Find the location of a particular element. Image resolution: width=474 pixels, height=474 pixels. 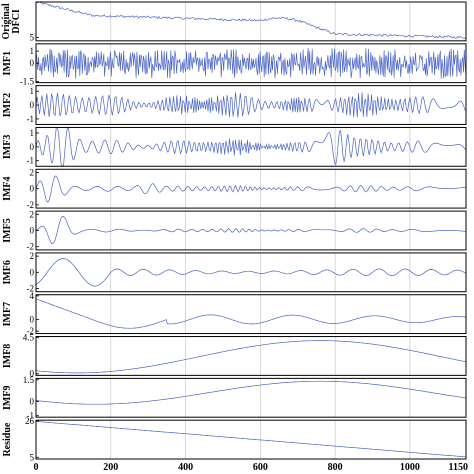

panel-imf9: 1.5 0 -1 IMF9 is located at coordinates (234, 398).